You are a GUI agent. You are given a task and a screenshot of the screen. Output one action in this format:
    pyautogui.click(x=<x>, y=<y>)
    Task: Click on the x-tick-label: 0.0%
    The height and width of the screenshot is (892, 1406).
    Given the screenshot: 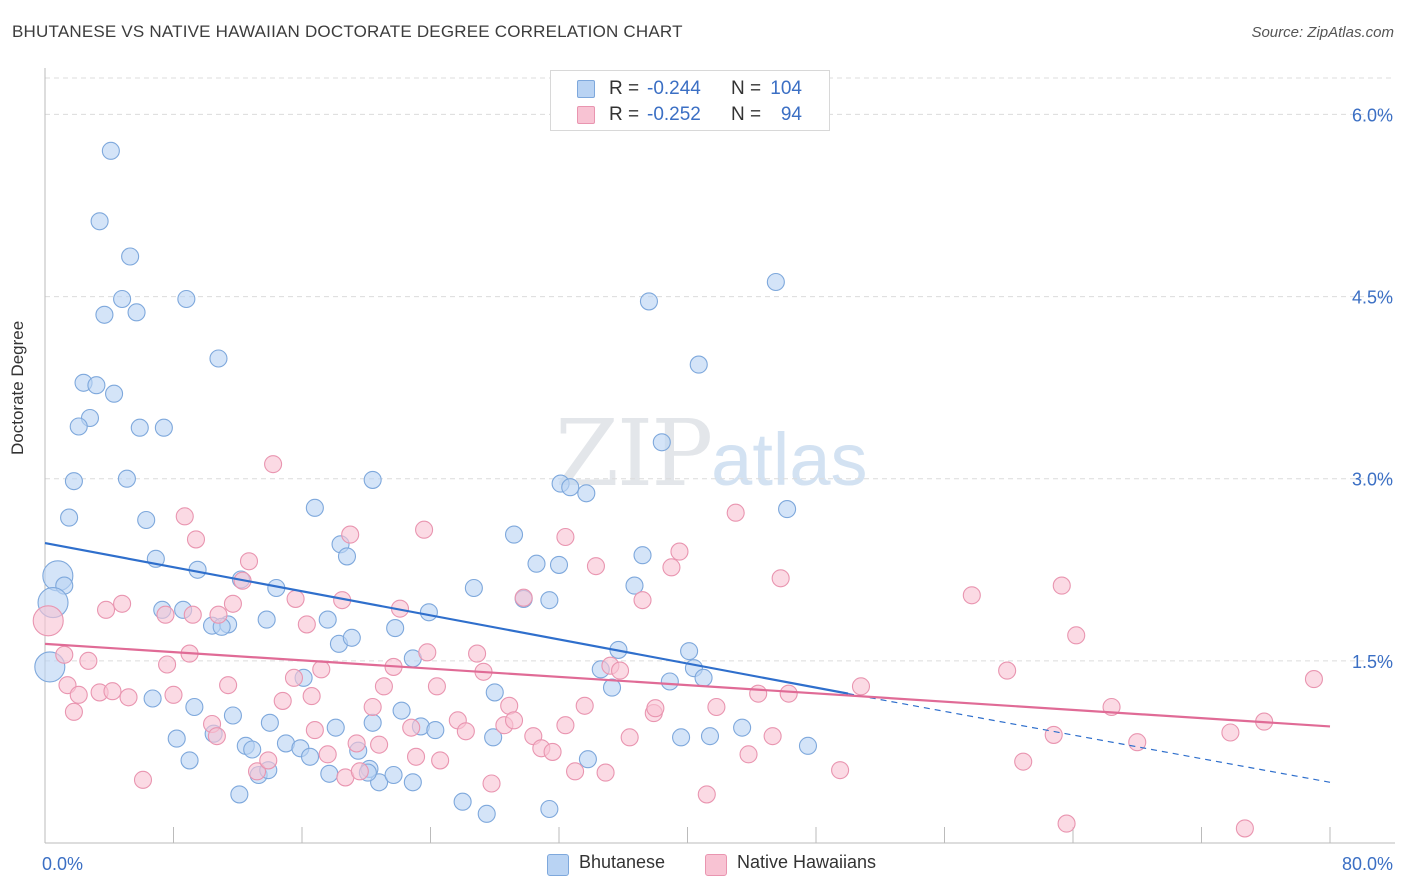 What is the action you would take?
    pyautogui.click(x=62, y=864)
    